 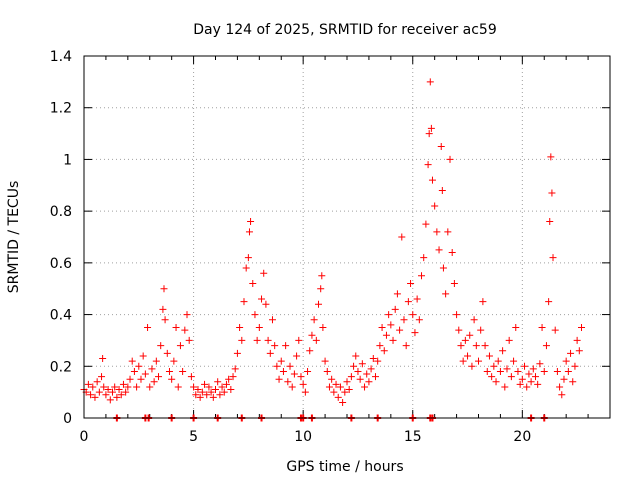 I want to click on y-tick-label: 0.8, so click(x=61, y=212).